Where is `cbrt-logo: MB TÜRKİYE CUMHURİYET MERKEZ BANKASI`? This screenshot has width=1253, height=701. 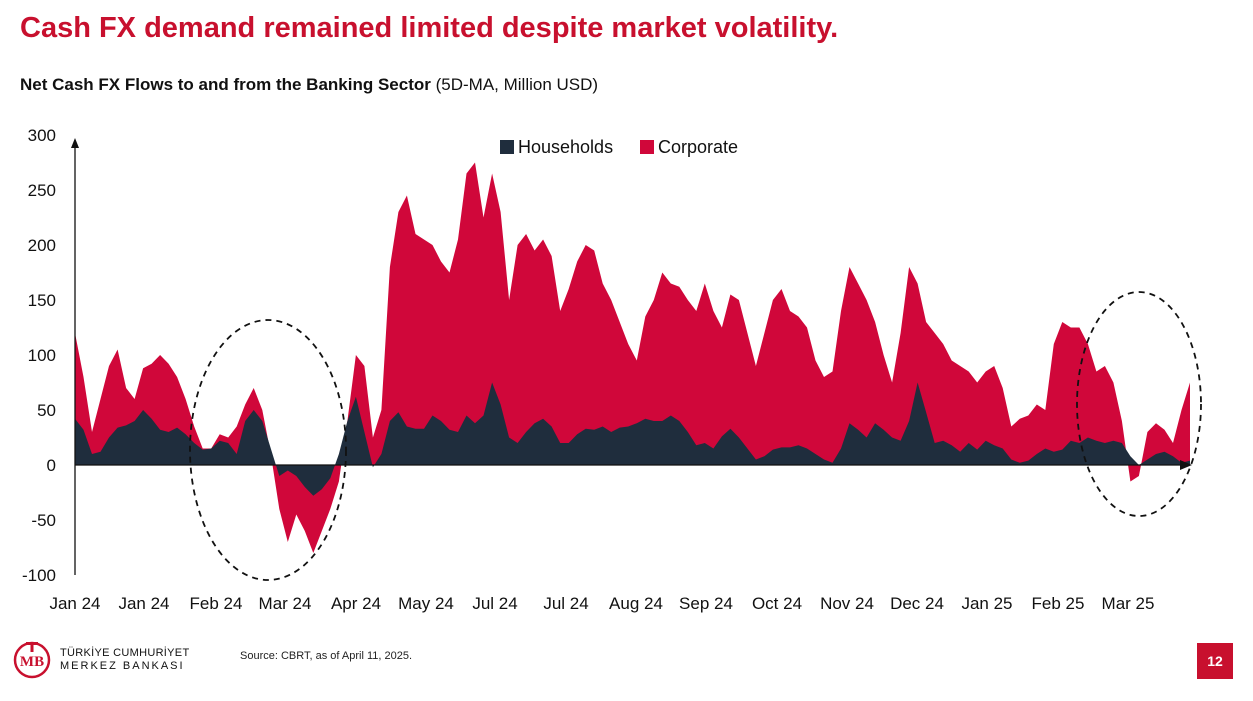 cbrt-logo: MB TÜRKİYE CUMHURİYET MERKEZ BANKASI is located at coordinates (100, 660).